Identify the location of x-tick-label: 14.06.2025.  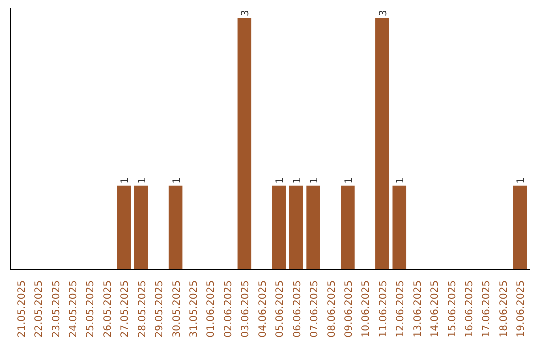
(436, 309).